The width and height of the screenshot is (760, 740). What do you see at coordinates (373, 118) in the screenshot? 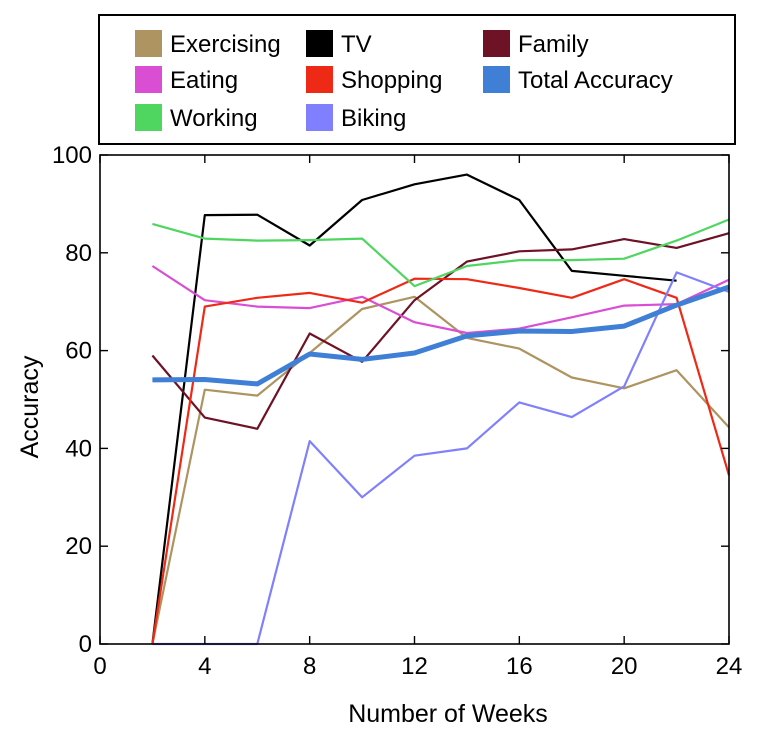
I see `legend-label-biking: Biking` at bounding box center [373, 118].